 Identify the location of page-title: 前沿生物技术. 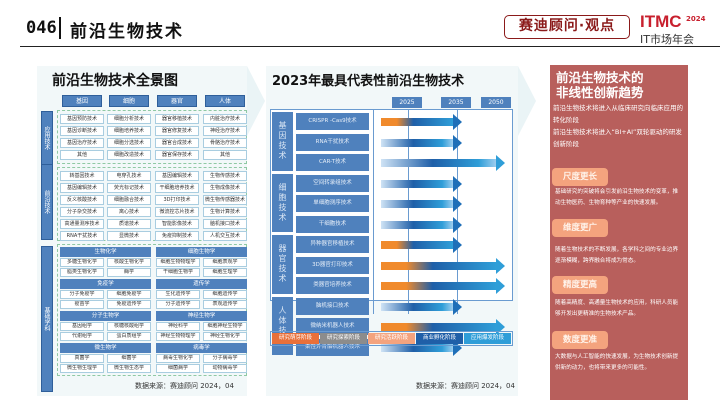
(127, 32).